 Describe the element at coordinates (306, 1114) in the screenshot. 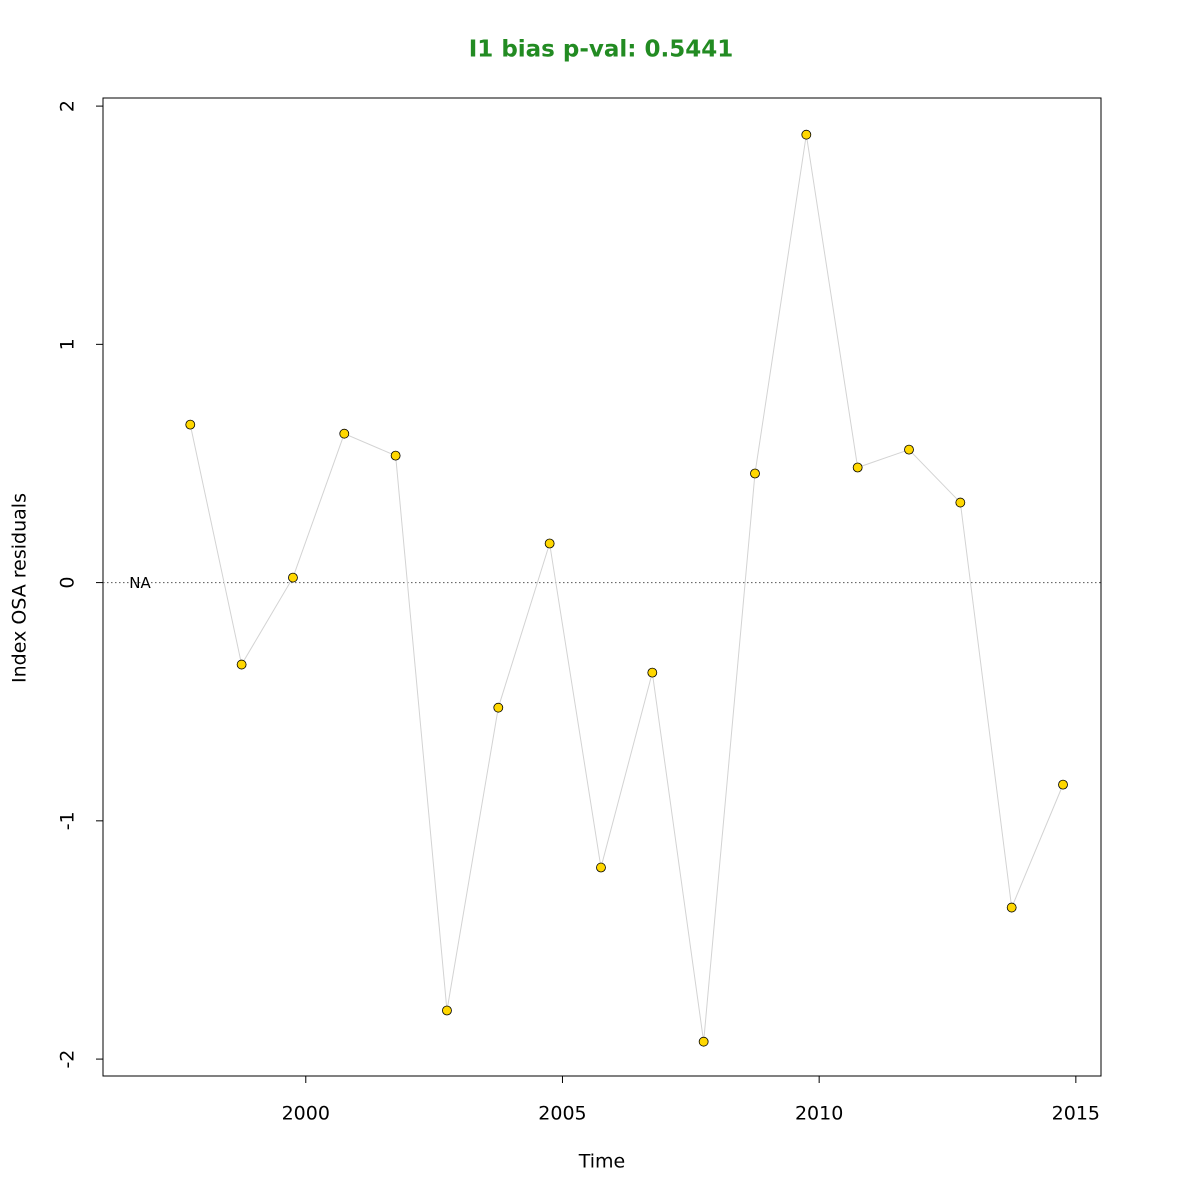

I see `x-tick-label: 2000` at that location.